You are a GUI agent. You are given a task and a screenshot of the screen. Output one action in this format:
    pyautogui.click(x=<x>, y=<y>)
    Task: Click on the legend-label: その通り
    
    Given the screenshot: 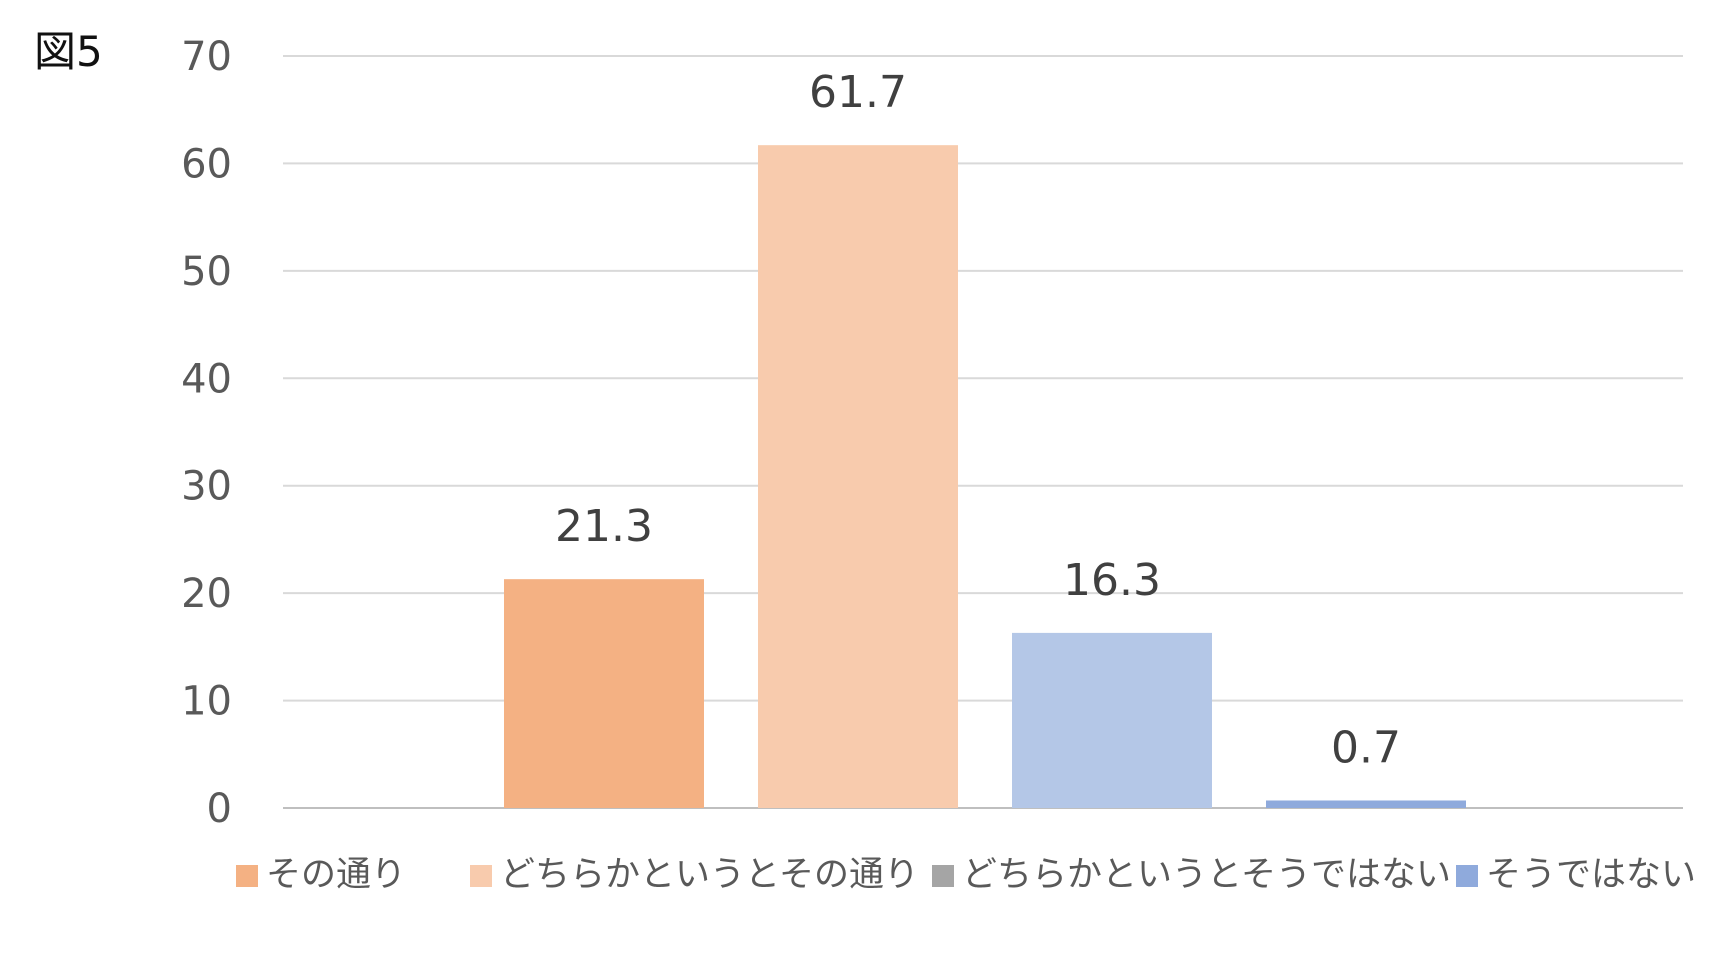 What is the action you would take?
    pyautogui.click(x=336, y=875)
    